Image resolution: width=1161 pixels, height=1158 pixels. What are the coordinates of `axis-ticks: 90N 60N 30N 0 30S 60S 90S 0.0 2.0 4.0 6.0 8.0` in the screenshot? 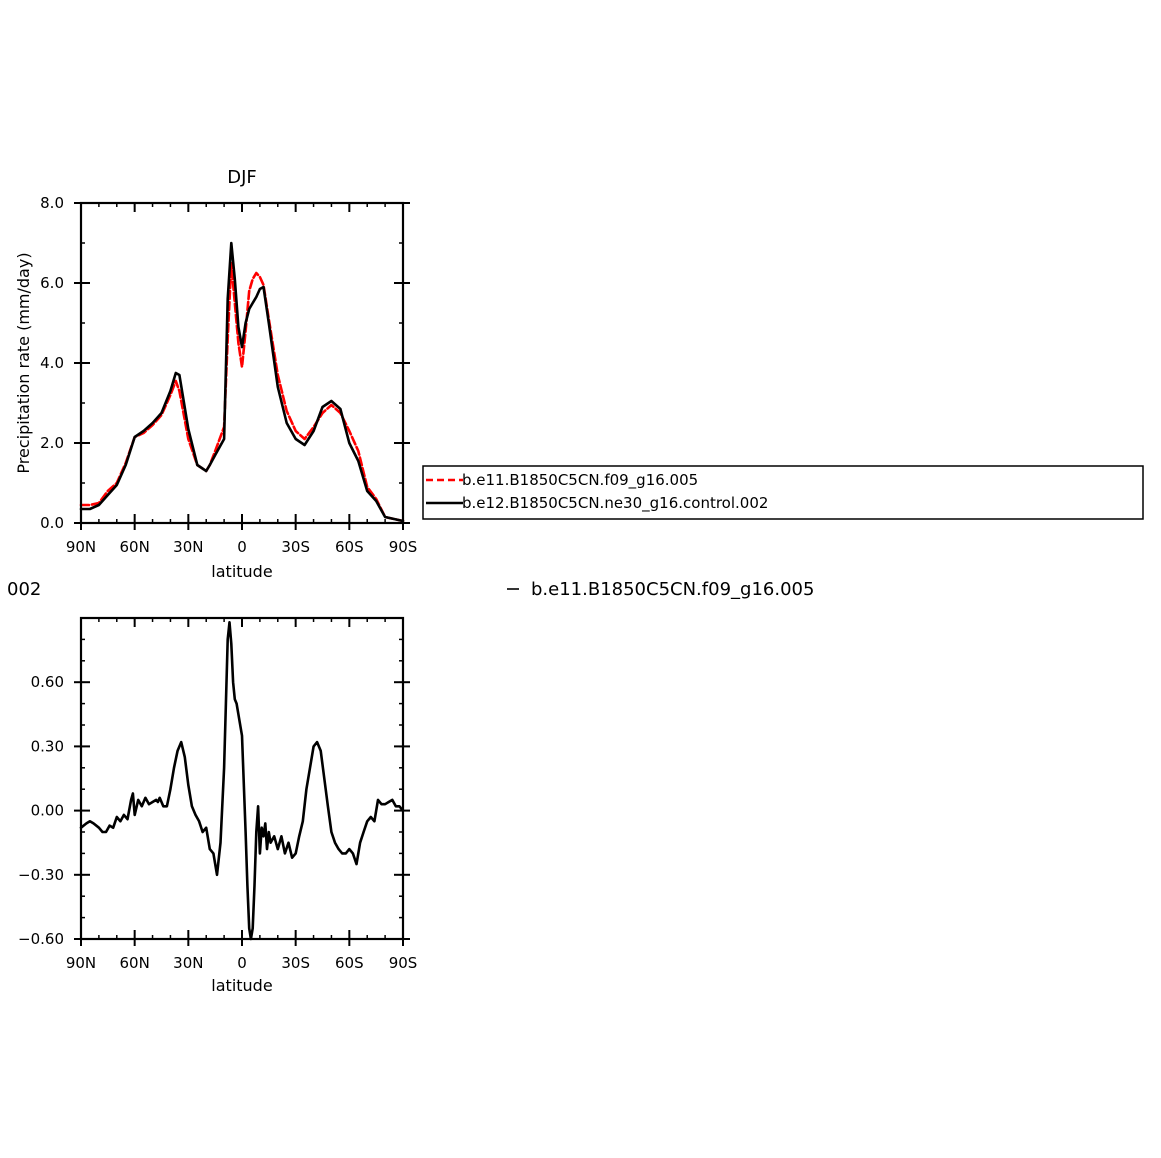 It's located at (228, 375).